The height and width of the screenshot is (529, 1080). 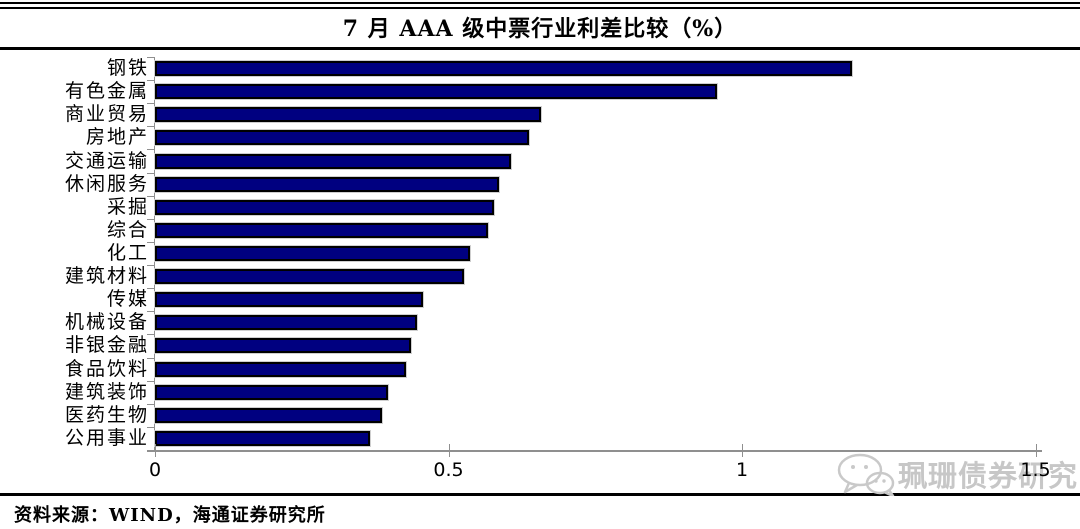 I want to click on category-label: 有色金属, so click(x=106, y=91).